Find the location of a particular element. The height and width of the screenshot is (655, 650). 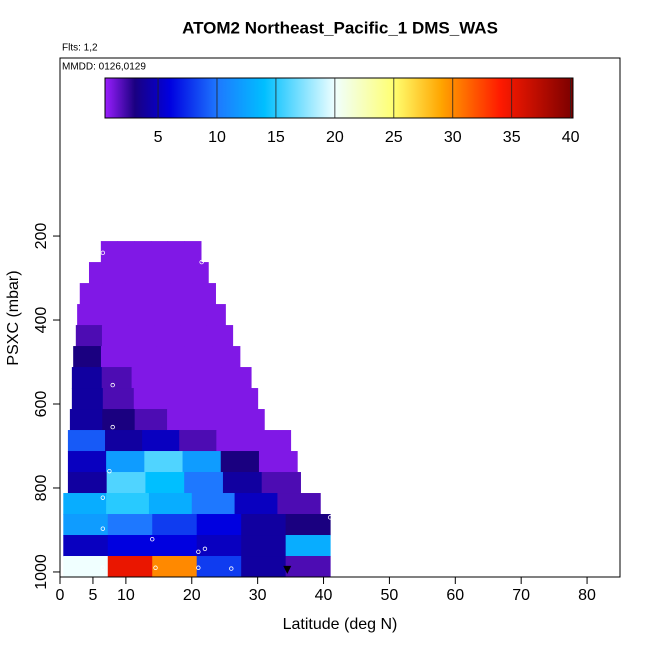

y-tick-label: 1000 is located at coordinates (41, 572).